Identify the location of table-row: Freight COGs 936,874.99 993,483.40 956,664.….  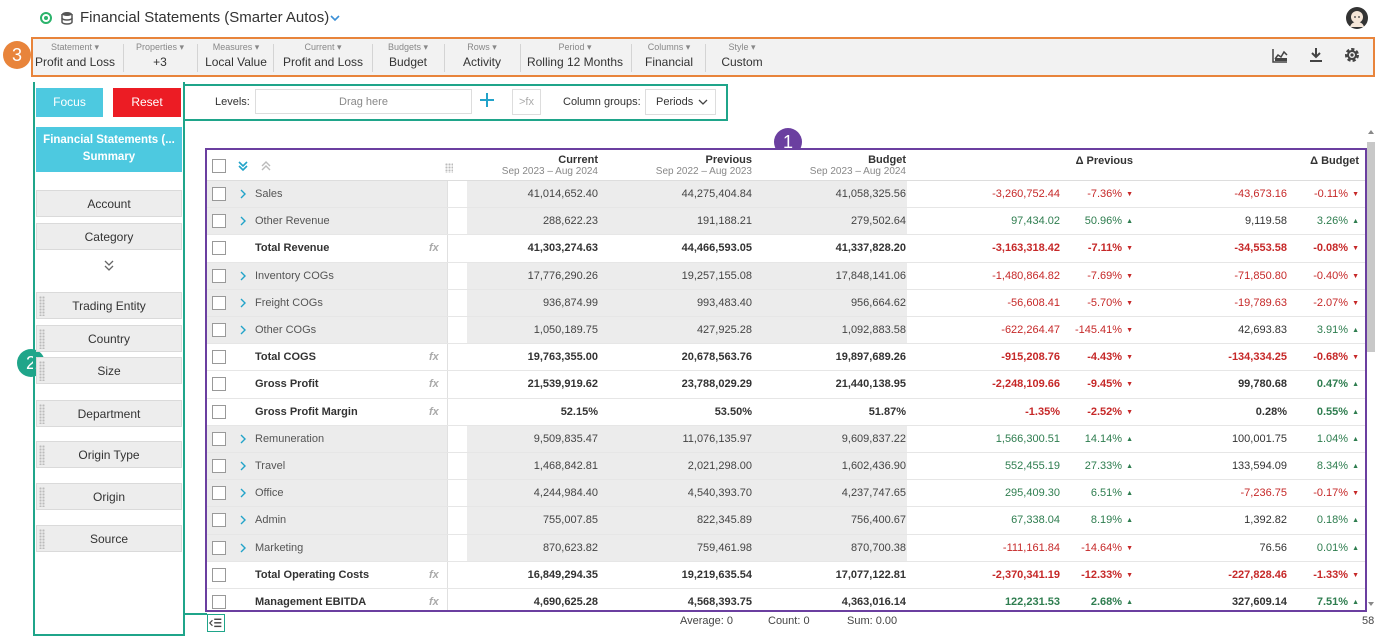
(786, 303).